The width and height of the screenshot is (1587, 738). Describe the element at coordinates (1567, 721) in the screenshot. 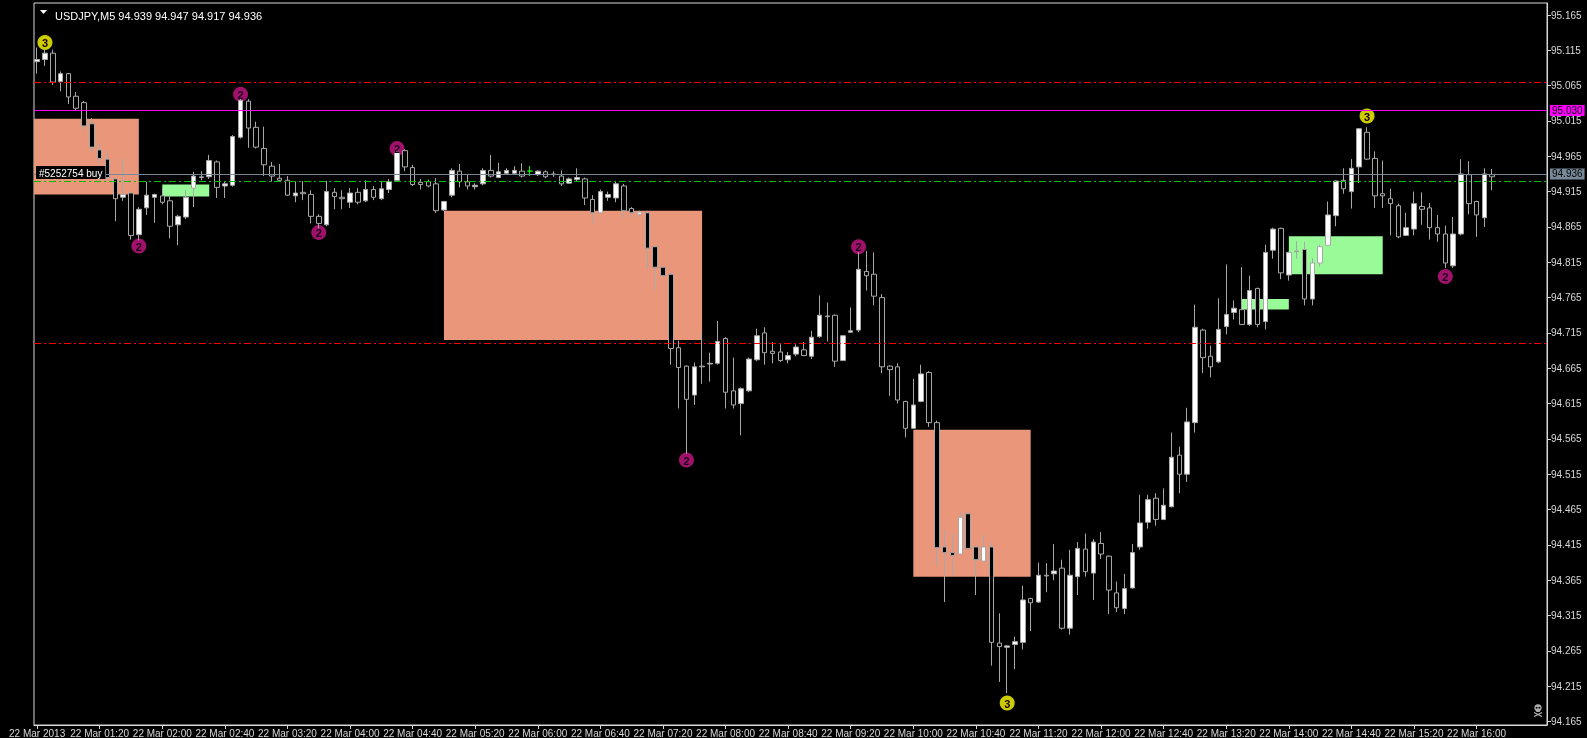

I see `y-tick-label: 94.165` at that location.